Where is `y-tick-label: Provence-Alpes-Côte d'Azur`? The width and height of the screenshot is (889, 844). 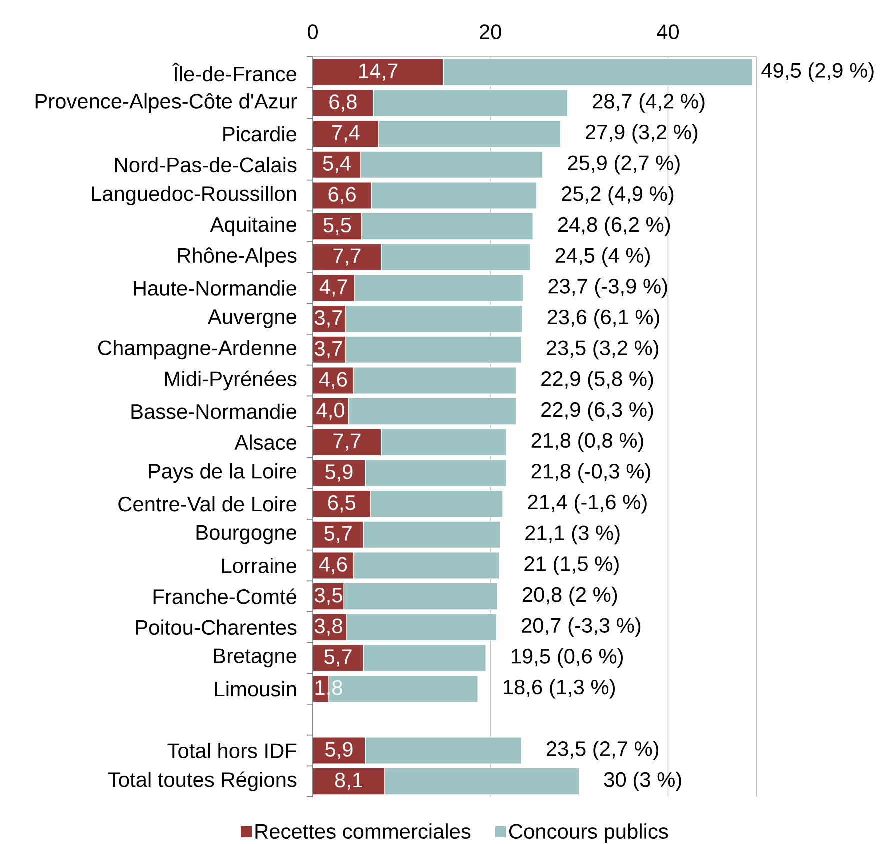 y-tick-label: Provence-Alpes-Côte d'Azur is located at coordinates (167, 103).